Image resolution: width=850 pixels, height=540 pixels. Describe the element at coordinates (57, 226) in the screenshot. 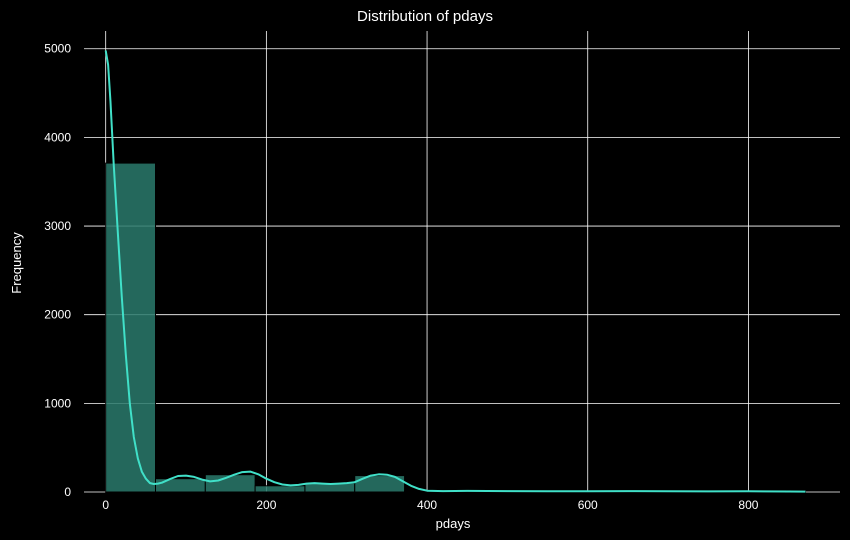

I see `y-tick-label: 3000` at that location.